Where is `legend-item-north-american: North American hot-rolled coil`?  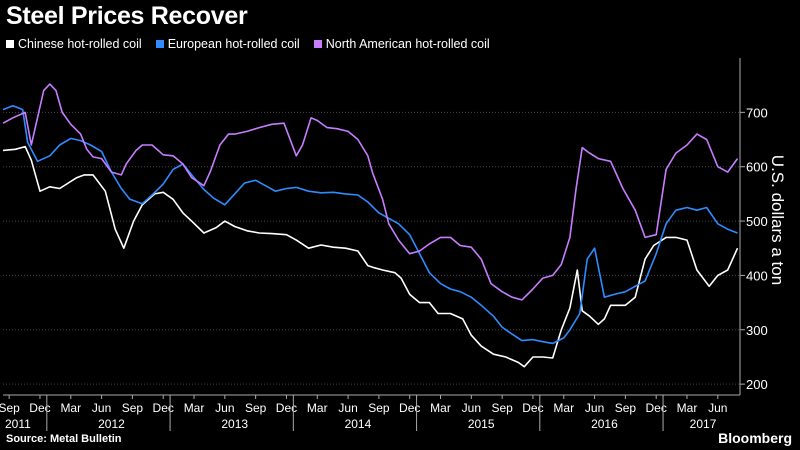
legend-item-north-american: North American hot-rolled coil is located at coordinates (401, 44).